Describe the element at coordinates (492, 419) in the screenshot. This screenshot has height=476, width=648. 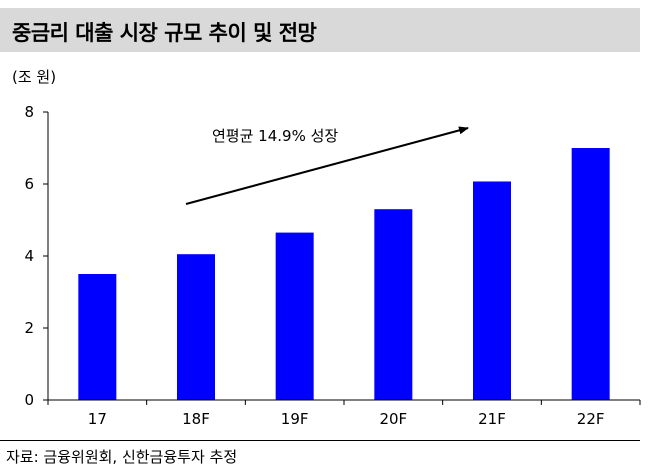
I see `x-tick-label: 21F` at that location.